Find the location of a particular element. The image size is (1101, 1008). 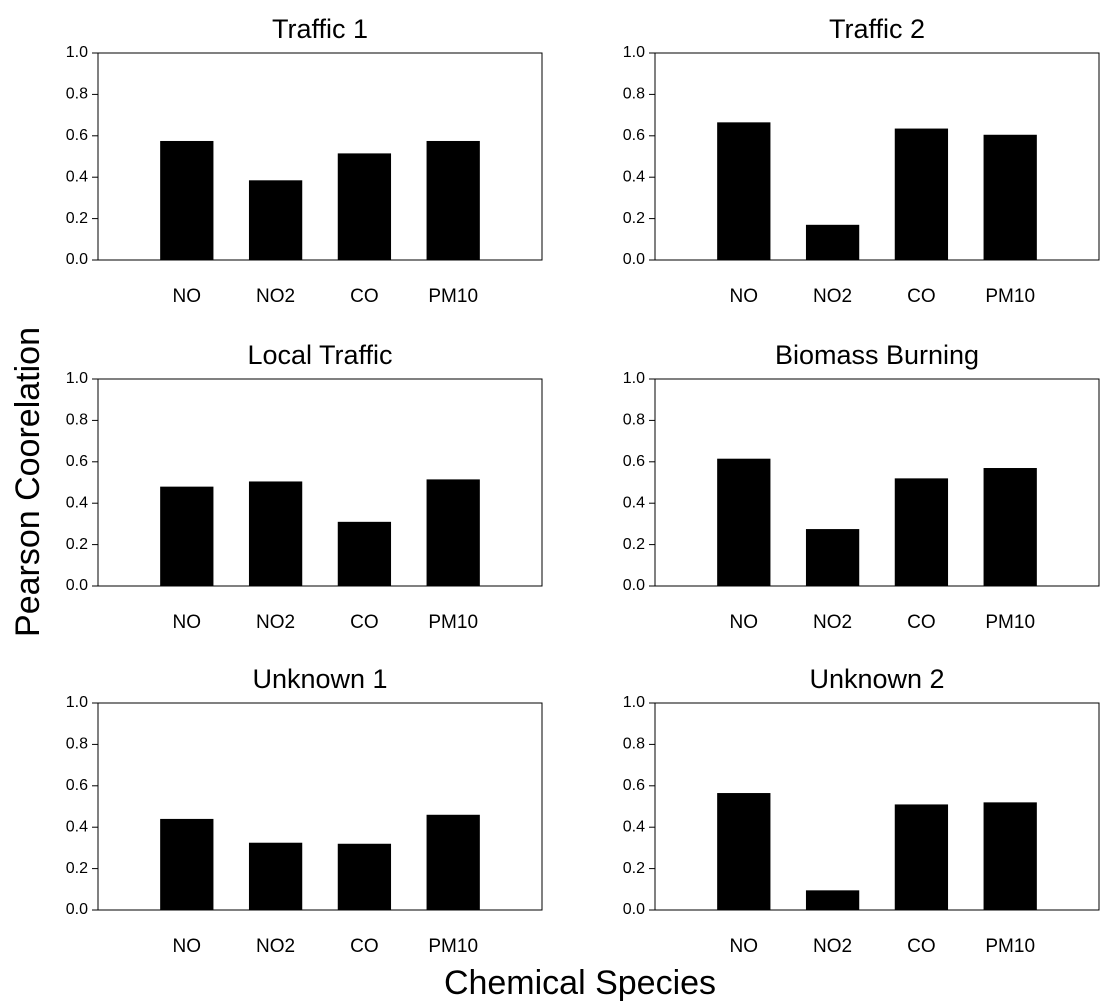

x-axis-label: Chemical Species is located at coordinates (580, 983).